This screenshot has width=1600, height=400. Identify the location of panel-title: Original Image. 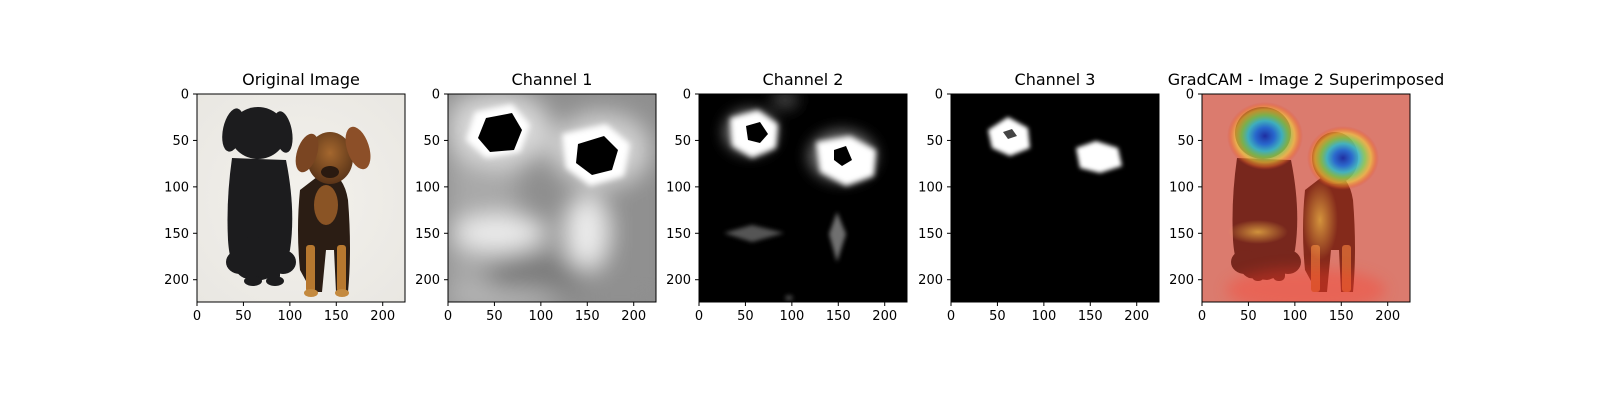
(301, 79).